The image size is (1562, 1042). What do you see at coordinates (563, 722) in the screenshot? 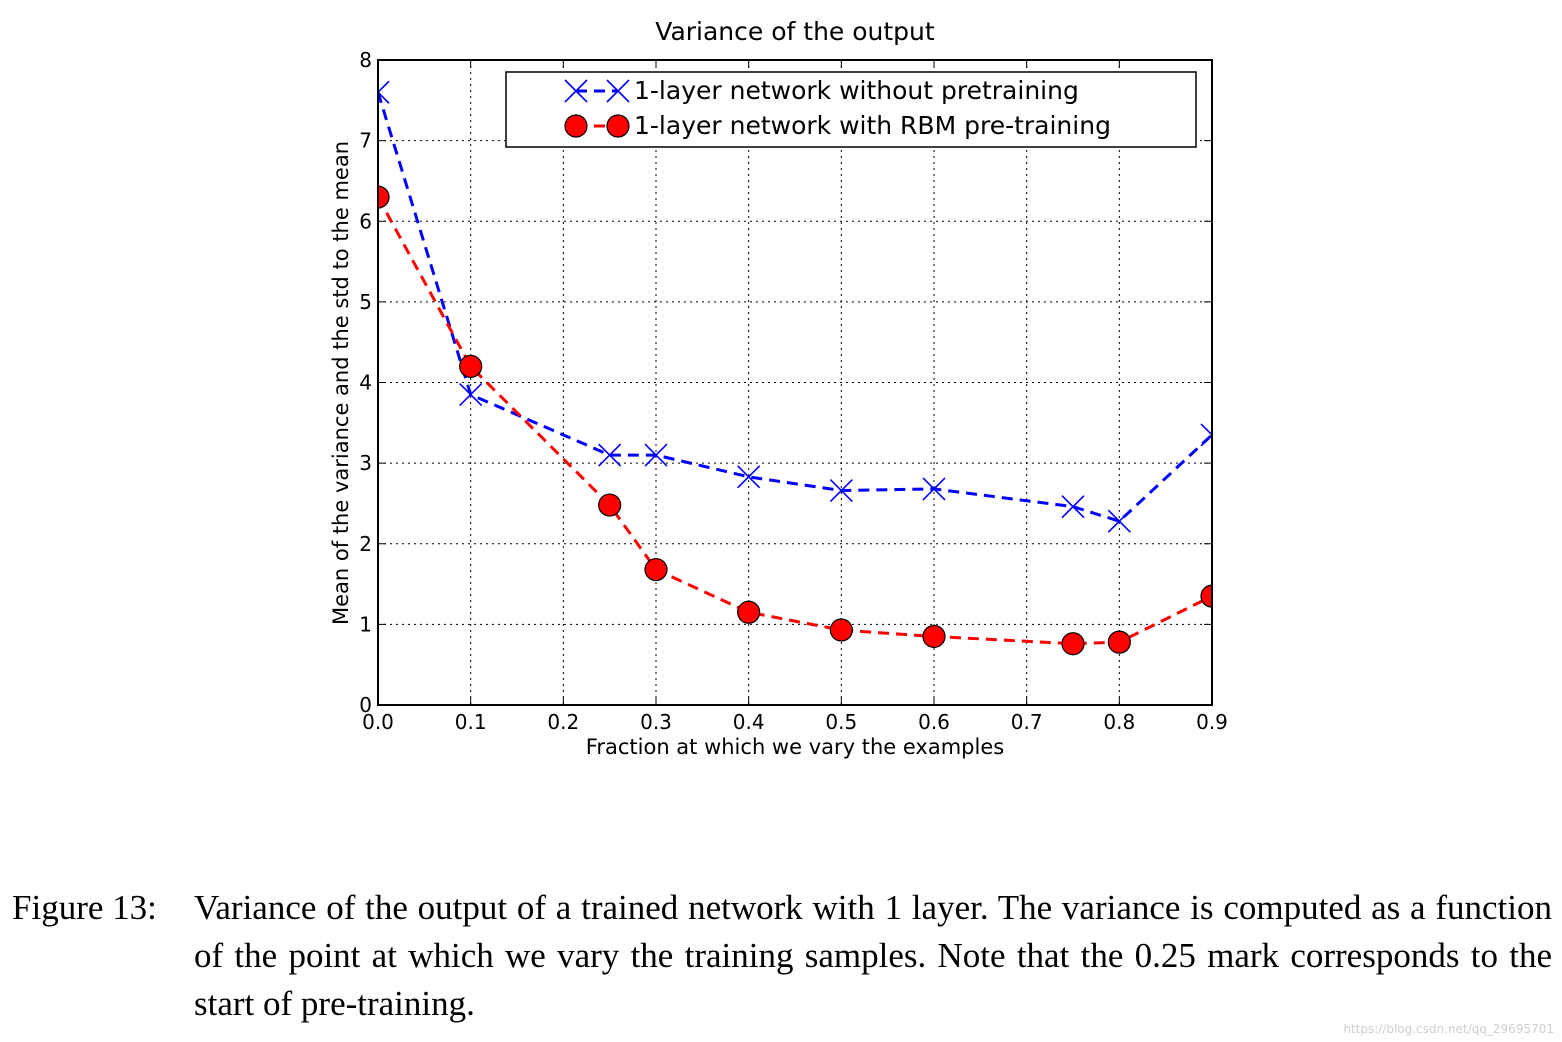
I see `x-tick-label: 0.2` at bounding box center [563, 722].